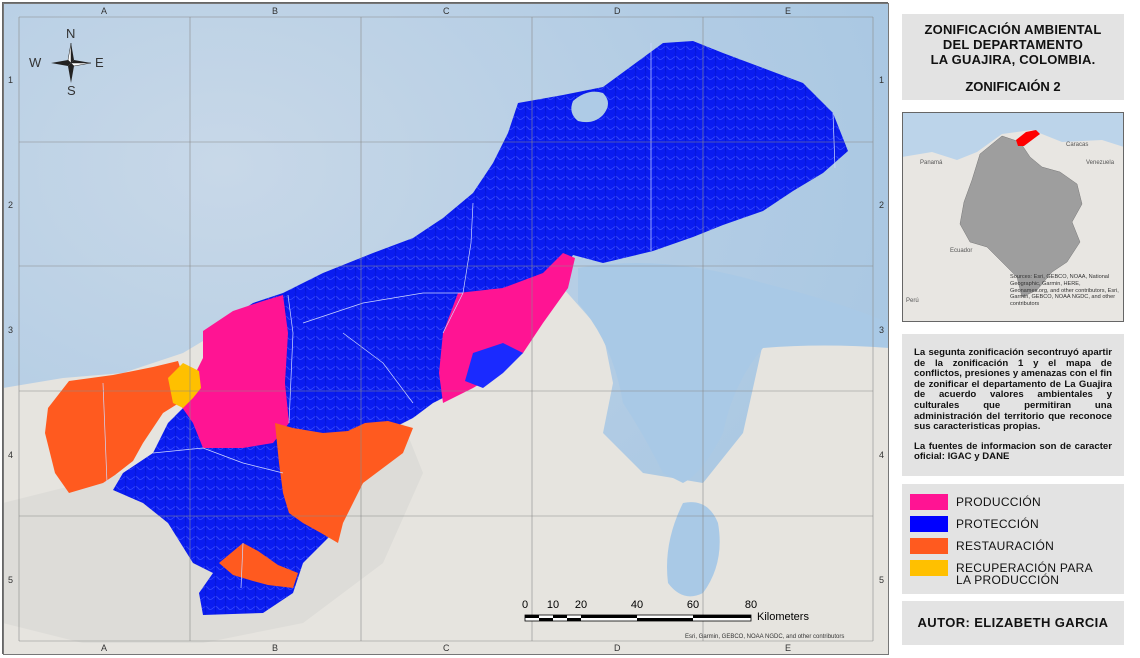 This screenshot has width=1140, height=658. Describe the element at coordinates (1024, 574) in the screenshot. I see `legend-label-recuperacion: RECUPERACIÓN PARA LA PRODUCCIÓN` at that location.